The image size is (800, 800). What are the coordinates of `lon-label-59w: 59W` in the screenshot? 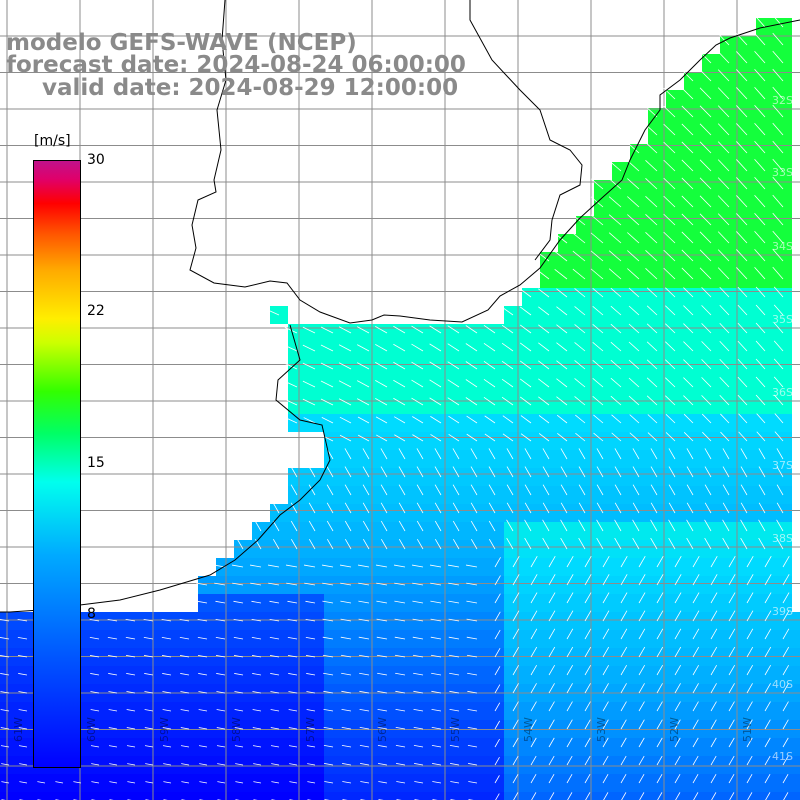 It's located at (164, 729).